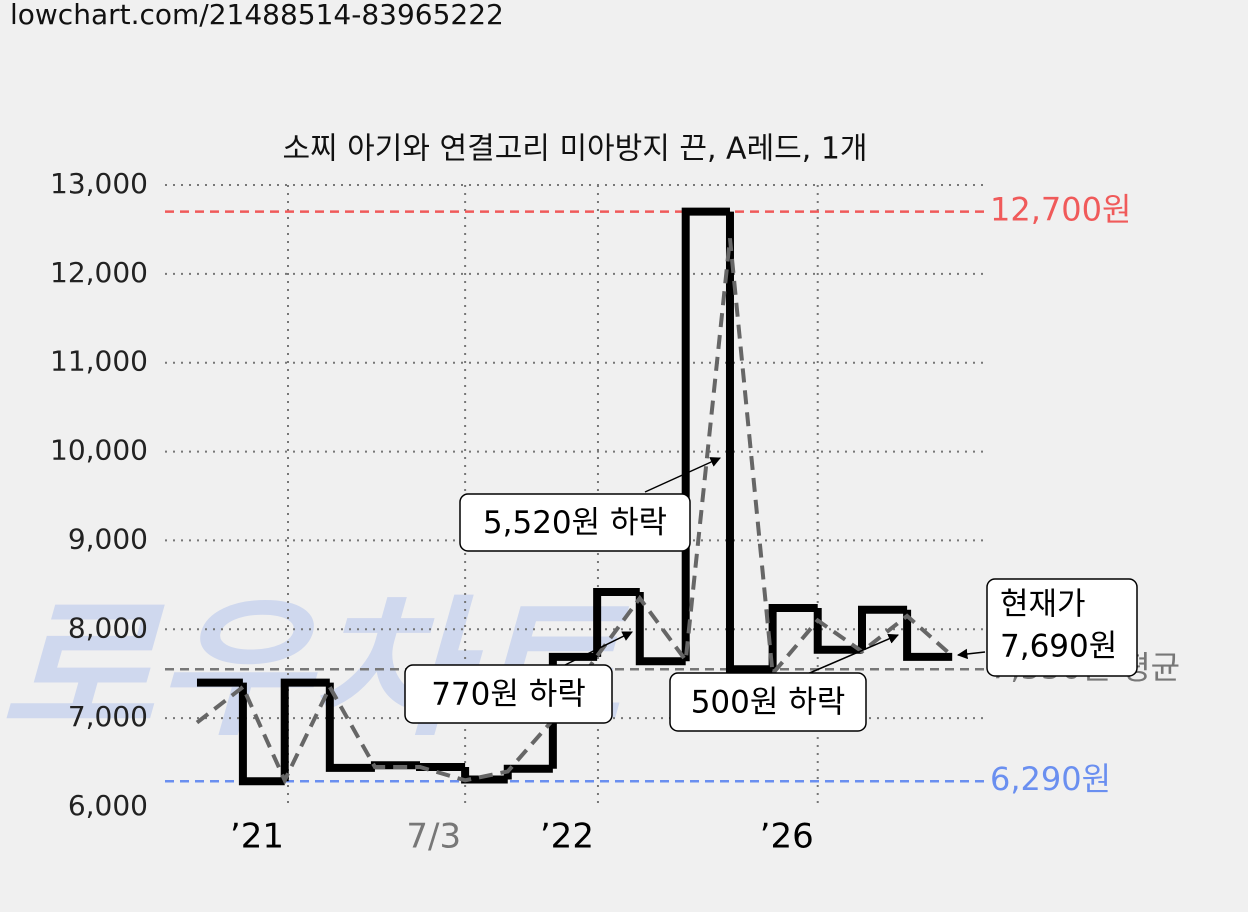 Image resolution: width=1248 pixels, height=912 pixels. What do you see at coordinates (257, 15) in the screenshot?
I see `url: lowchart.com/21488514-83965222` at bounding box center [257, 15].